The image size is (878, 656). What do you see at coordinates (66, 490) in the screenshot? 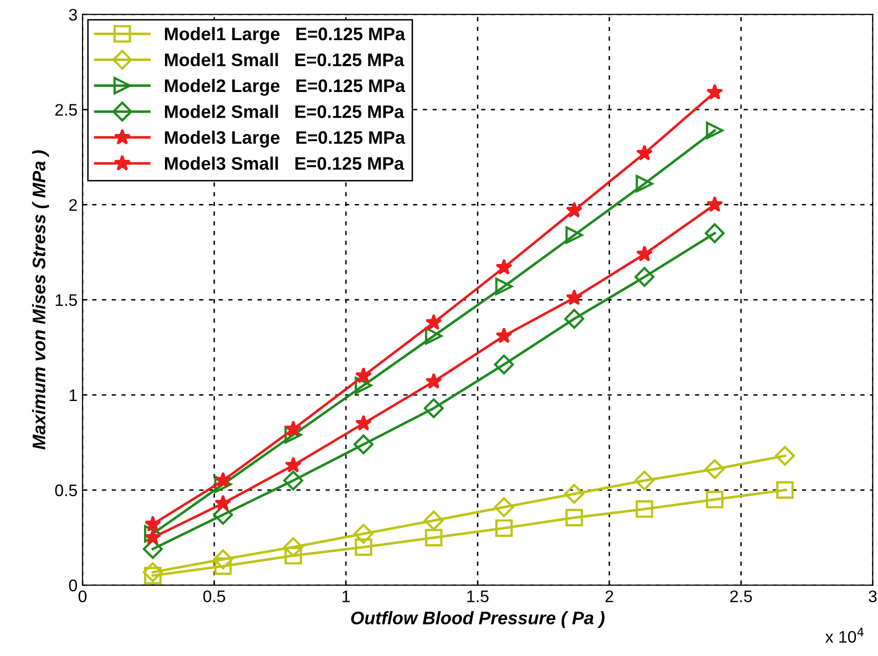
I see `y-tick-label: 0.5` at bounding box center [66, 490].